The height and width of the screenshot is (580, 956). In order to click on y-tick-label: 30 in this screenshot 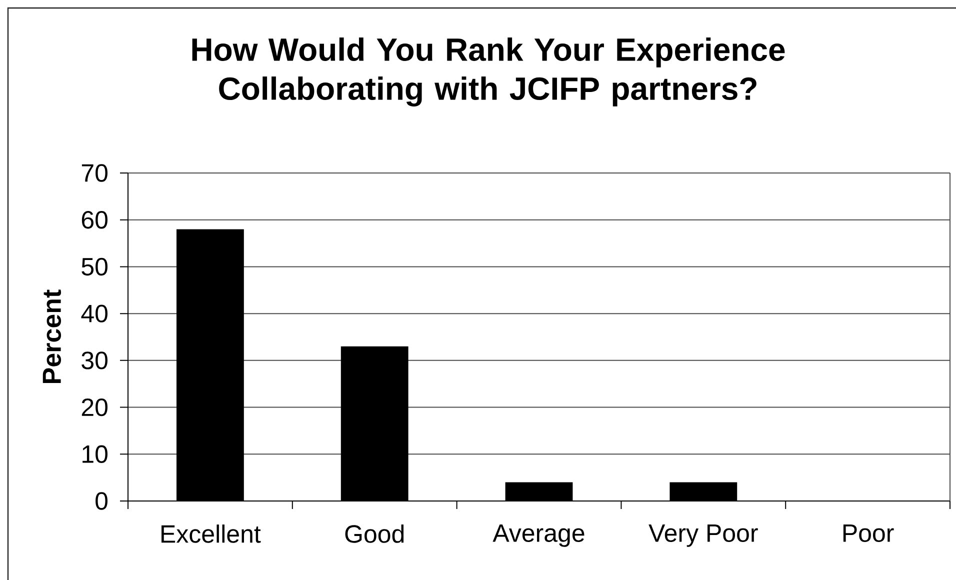, I will do `click(95, 361)`.